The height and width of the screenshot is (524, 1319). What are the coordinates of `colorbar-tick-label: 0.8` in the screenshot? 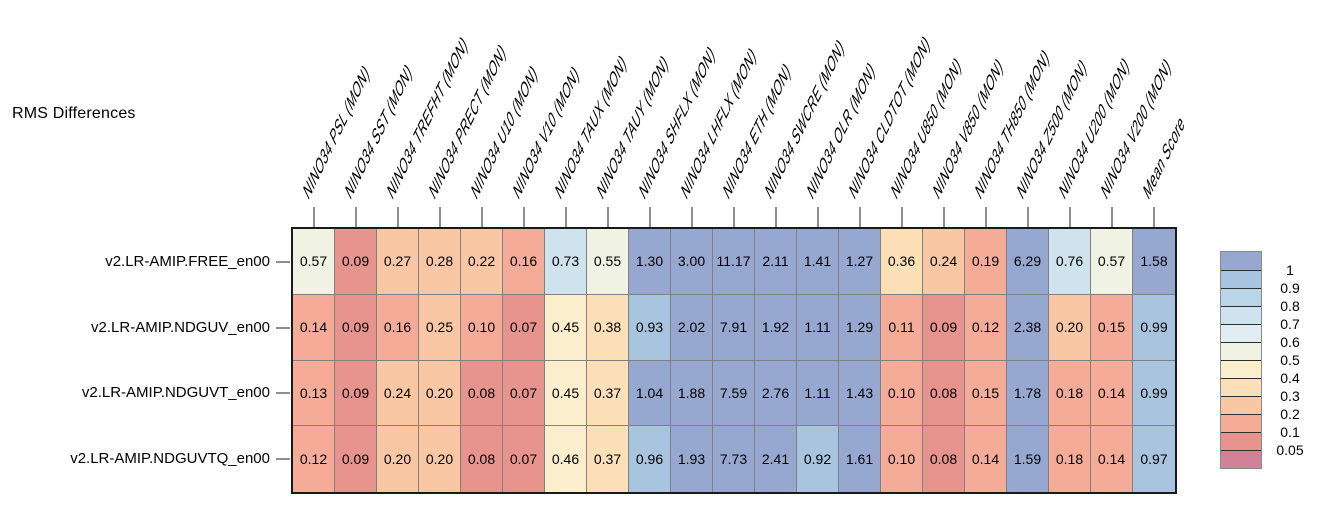 It's located at (1290, 306).